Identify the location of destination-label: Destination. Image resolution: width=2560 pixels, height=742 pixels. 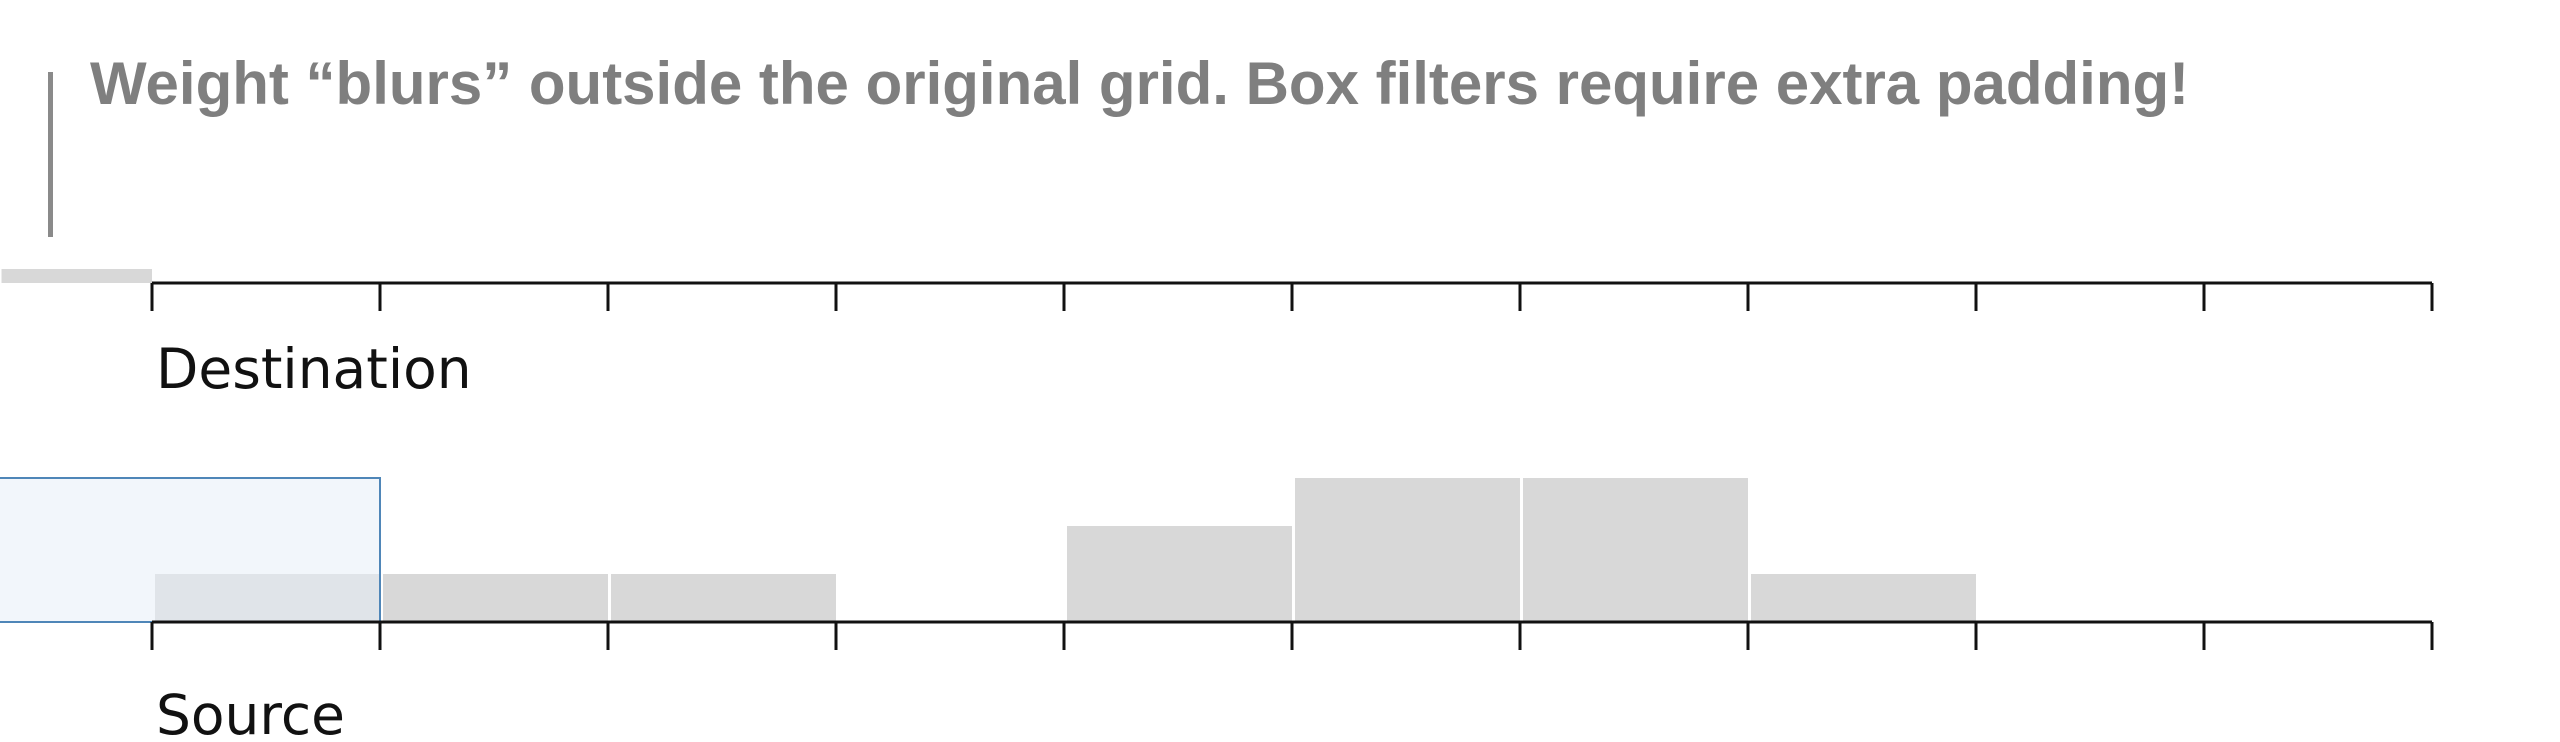
(314, 369).